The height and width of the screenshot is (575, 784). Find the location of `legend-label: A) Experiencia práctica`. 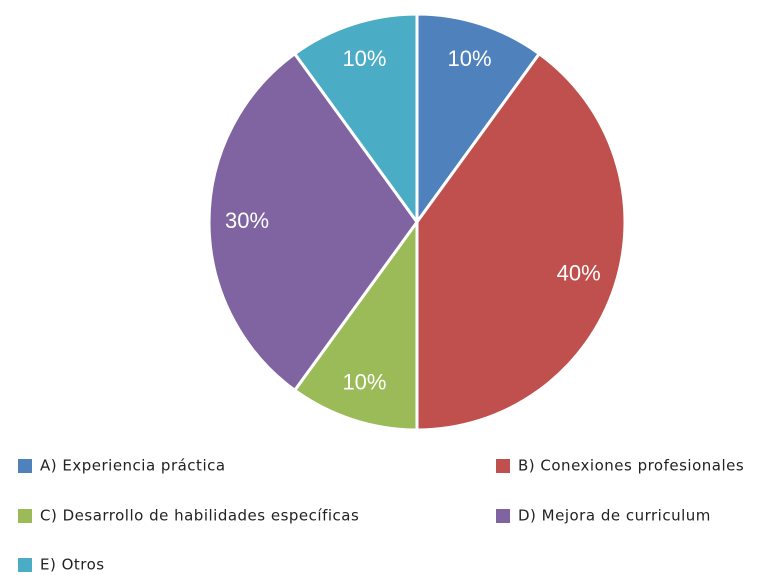

legend-label: A) Experiencia práctica is located at coordinates (133, 466).